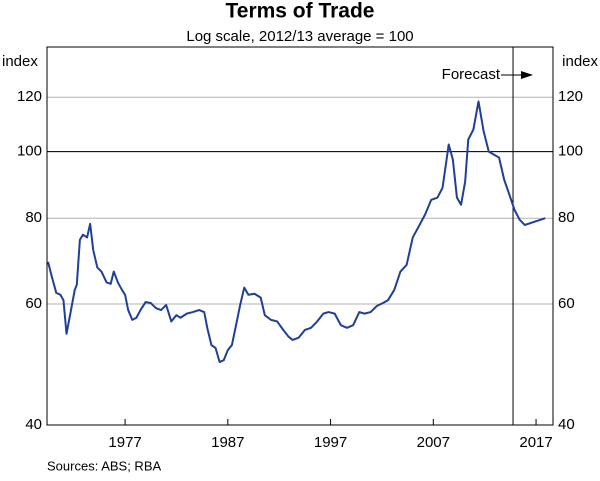 The height and width of the screenshot is (481, 600). Describe the element at coordinates (580, 61) in the screenshot. I see `y2-axis-label: index` at that location.